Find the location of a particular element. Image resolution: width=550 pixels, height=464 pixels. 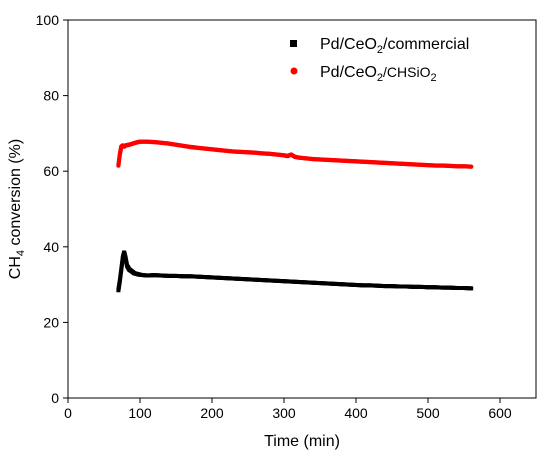

y-axis-title-sub: 4 is located at coordinates (21, 253).